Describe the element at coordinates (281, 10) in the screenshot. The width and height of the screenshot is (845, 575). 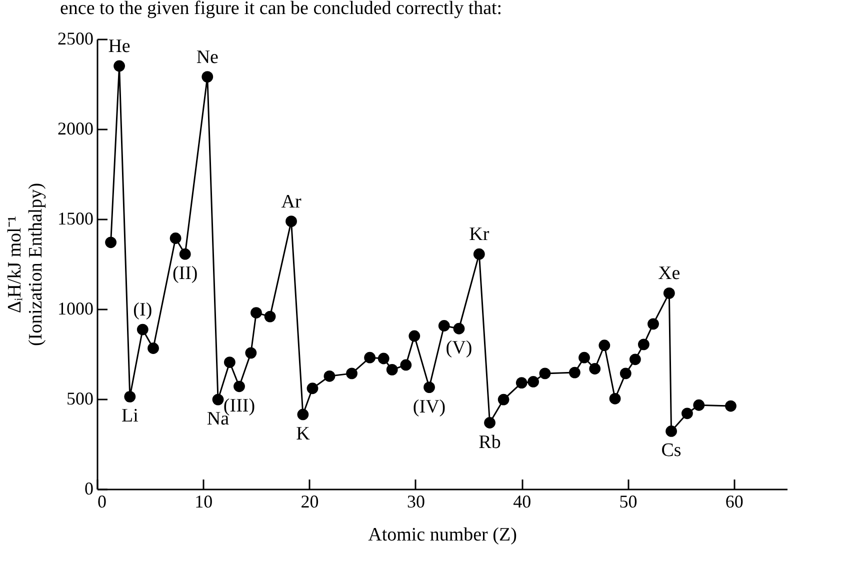
I see `text: ence to the given figure it can be concluded correctly that:` at that location.